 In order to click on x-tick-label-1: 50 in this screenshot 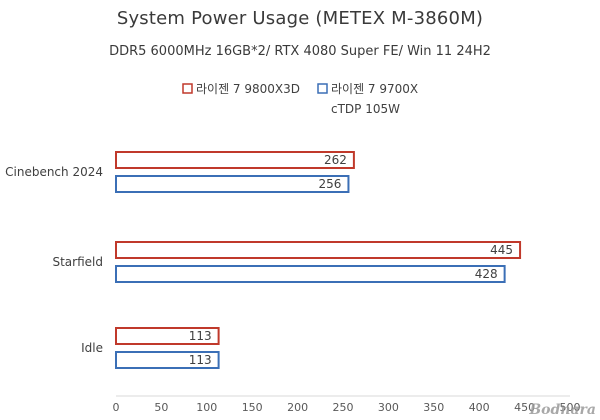, I will do `click(161, 407)`.